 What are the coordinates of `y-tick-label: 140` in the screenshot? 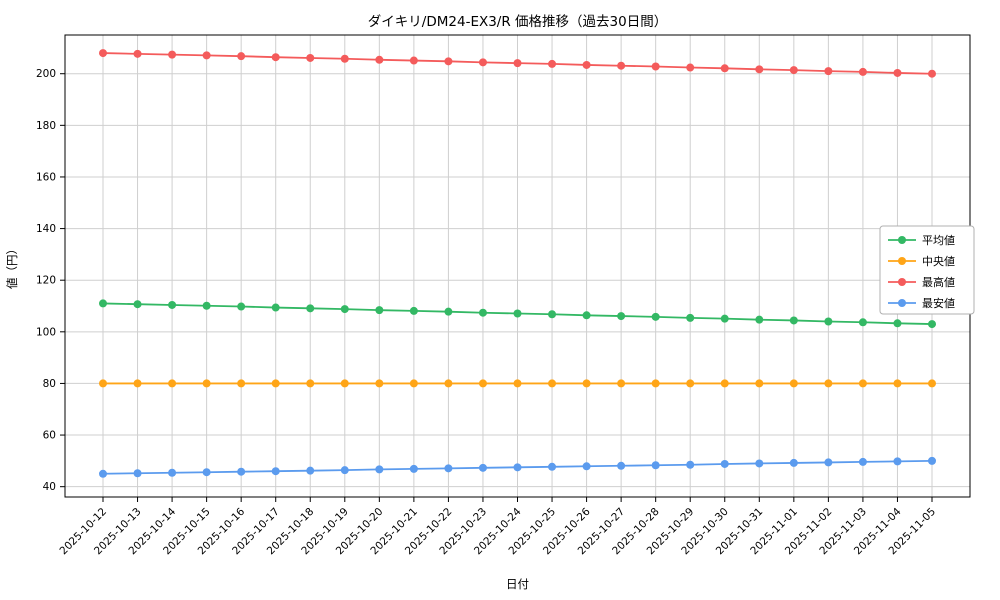 It's located at (46, 229).